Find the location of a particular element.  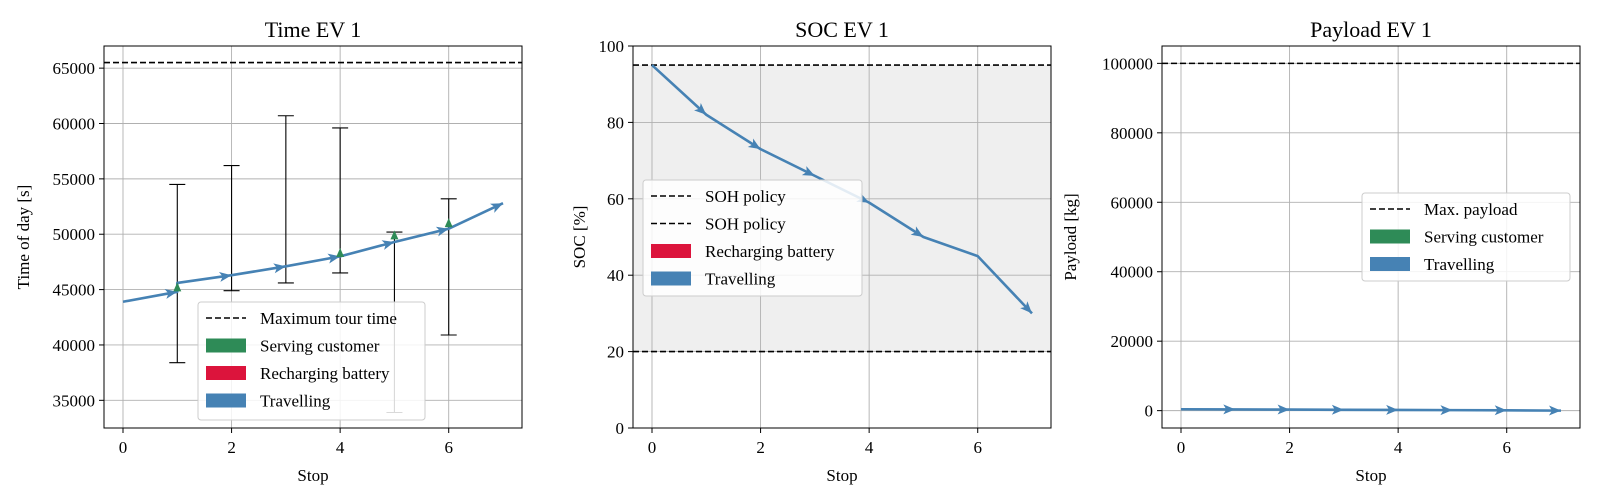

y-axis-label: Payload [kg] is located at coordinates (1070, 236).